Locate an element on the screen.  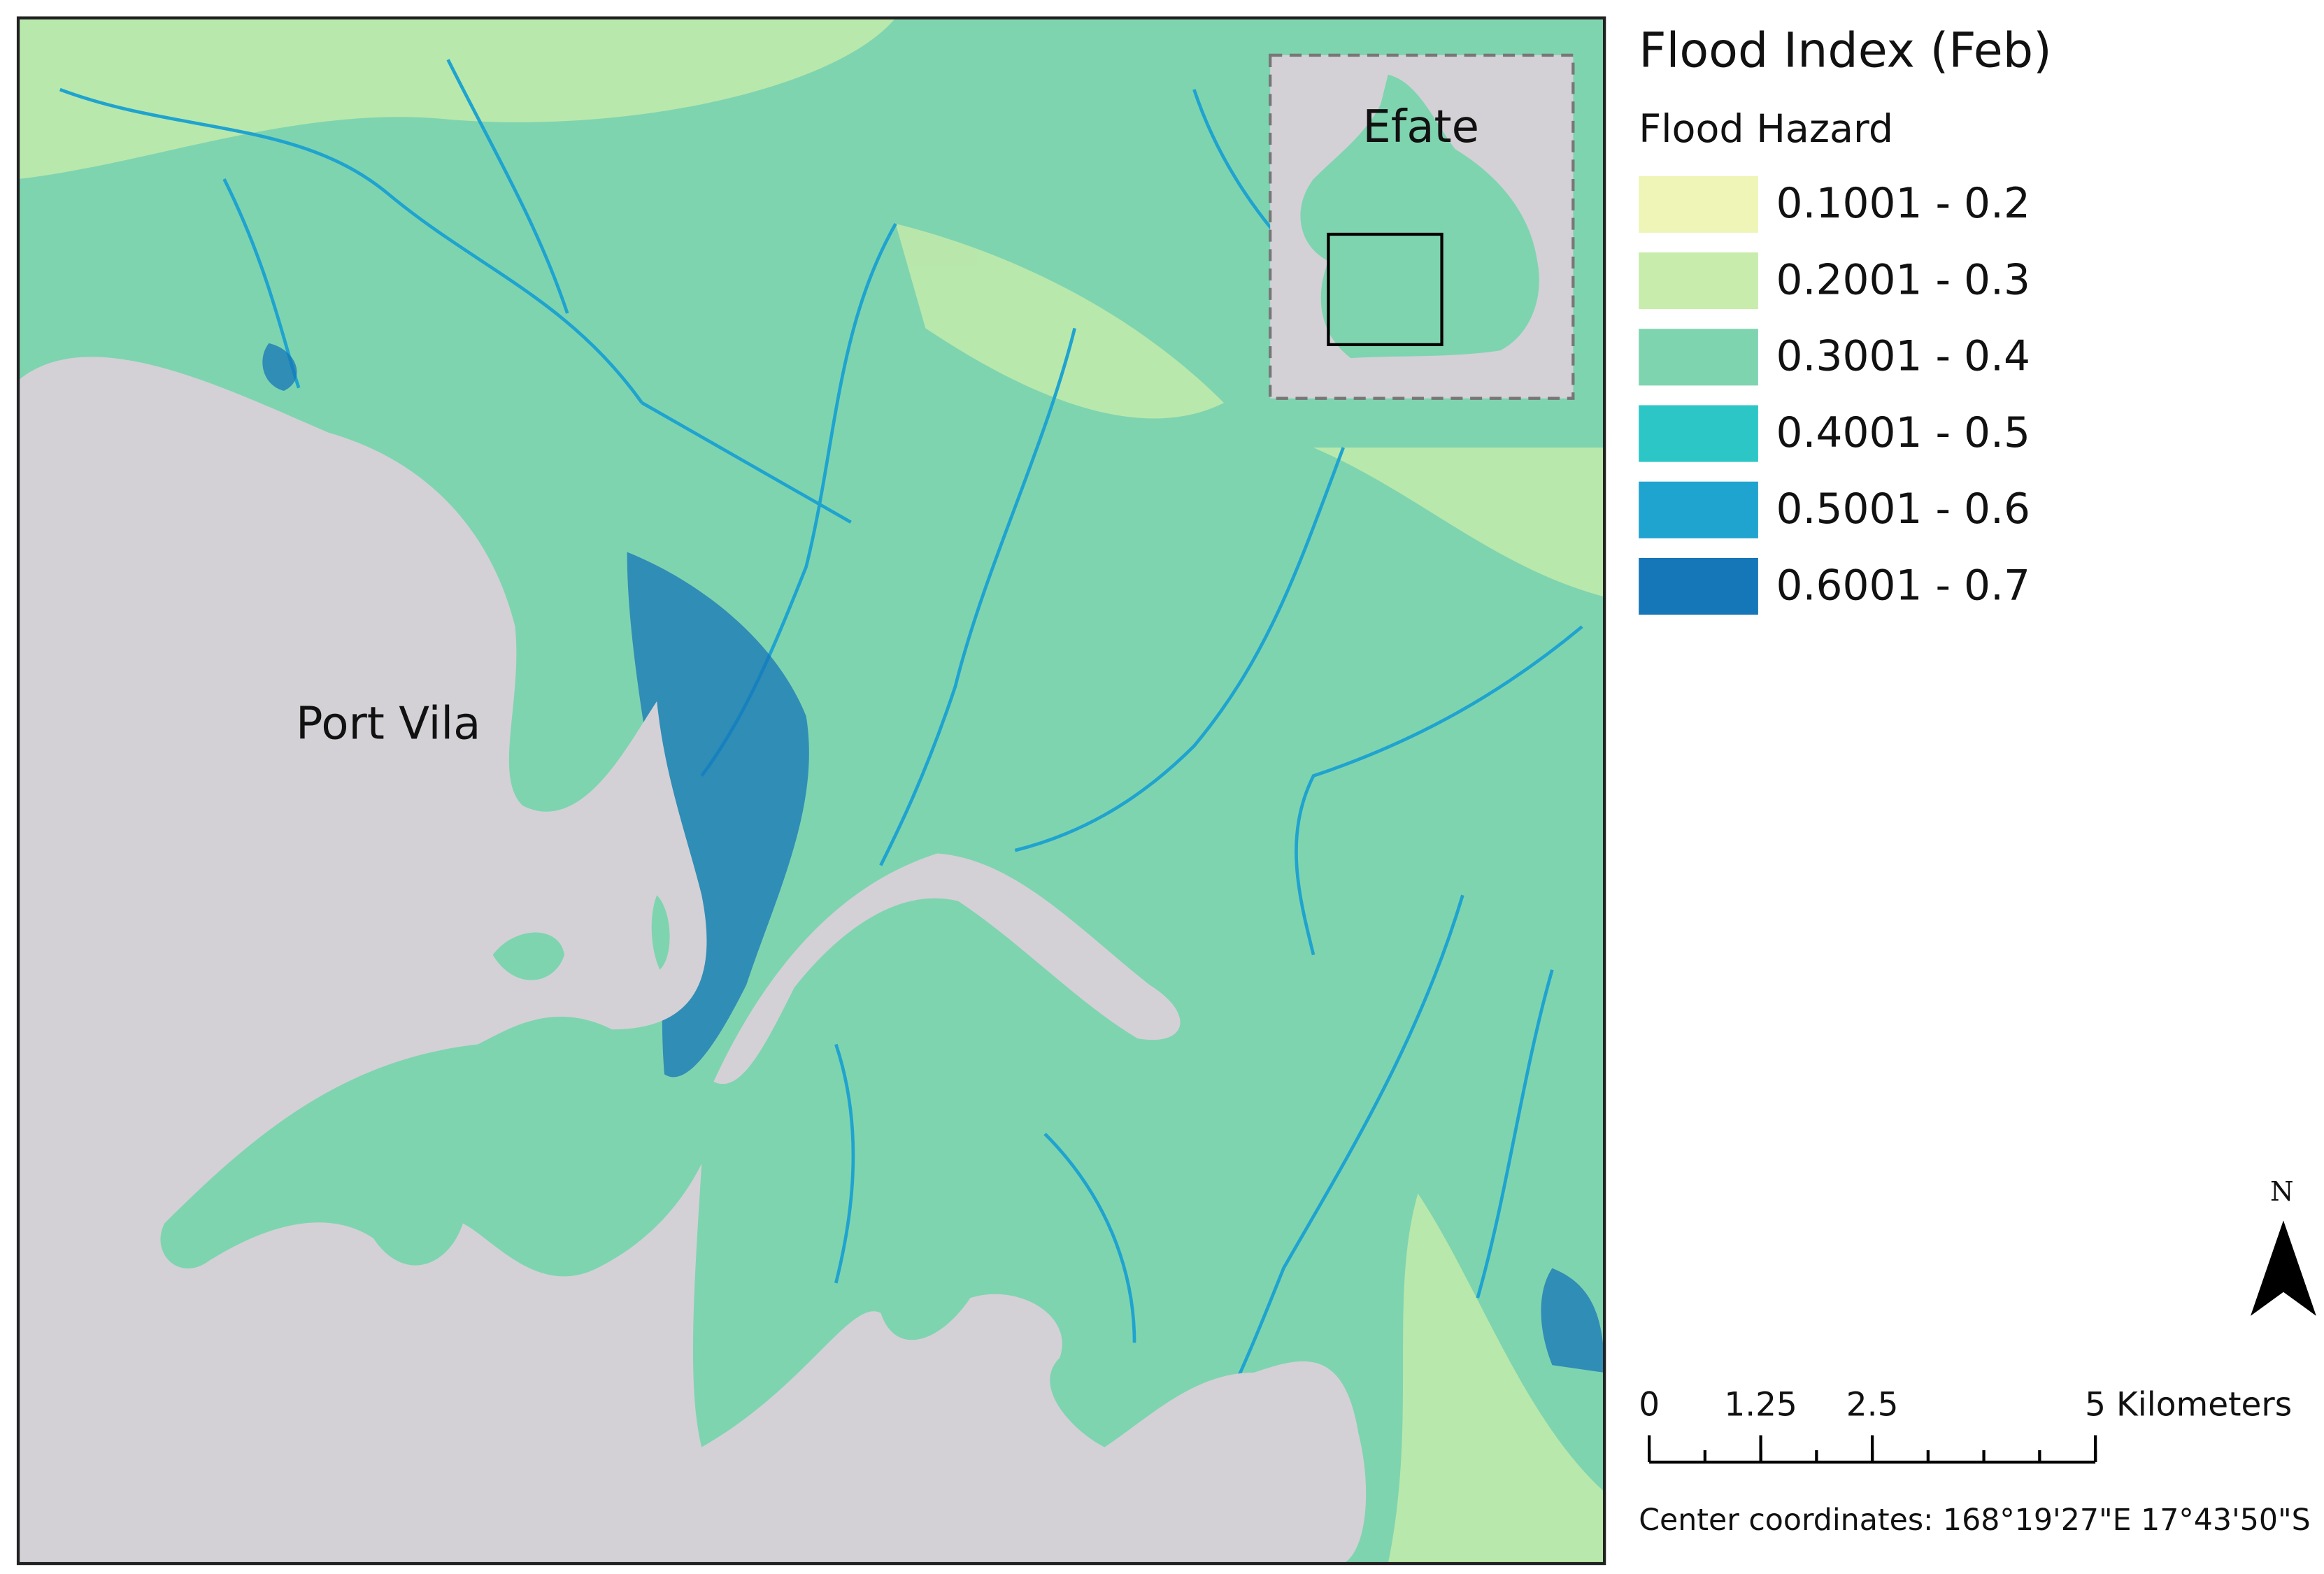
inset-map: Efate is located at coordinates (1422, 227).